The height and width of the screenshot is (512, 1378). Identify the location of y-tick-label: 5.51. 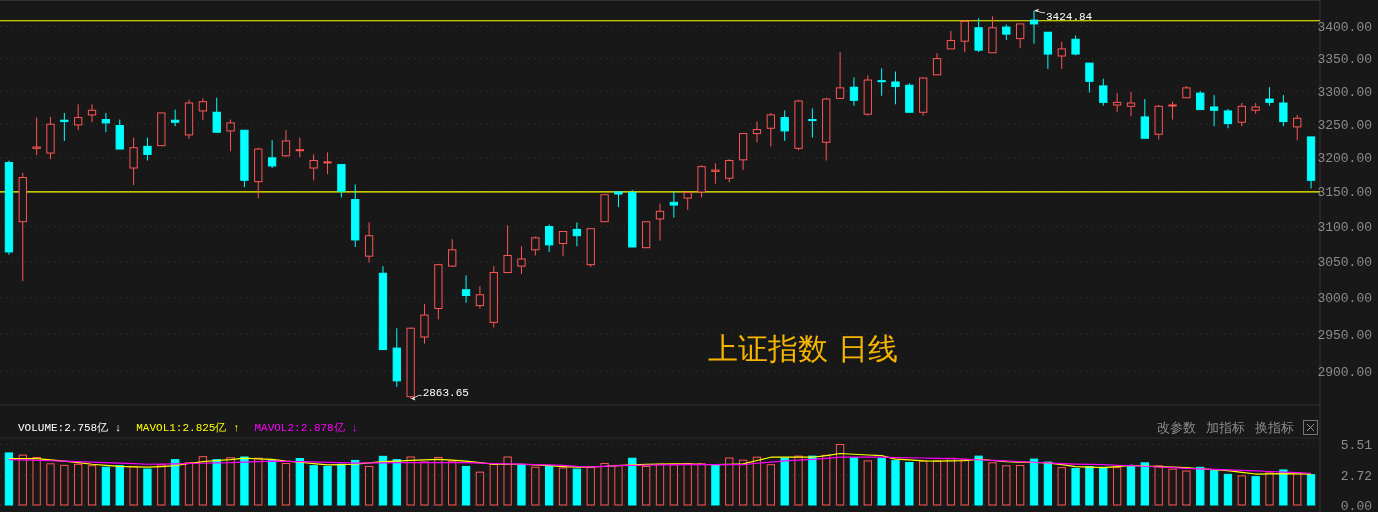
(1356, 446).